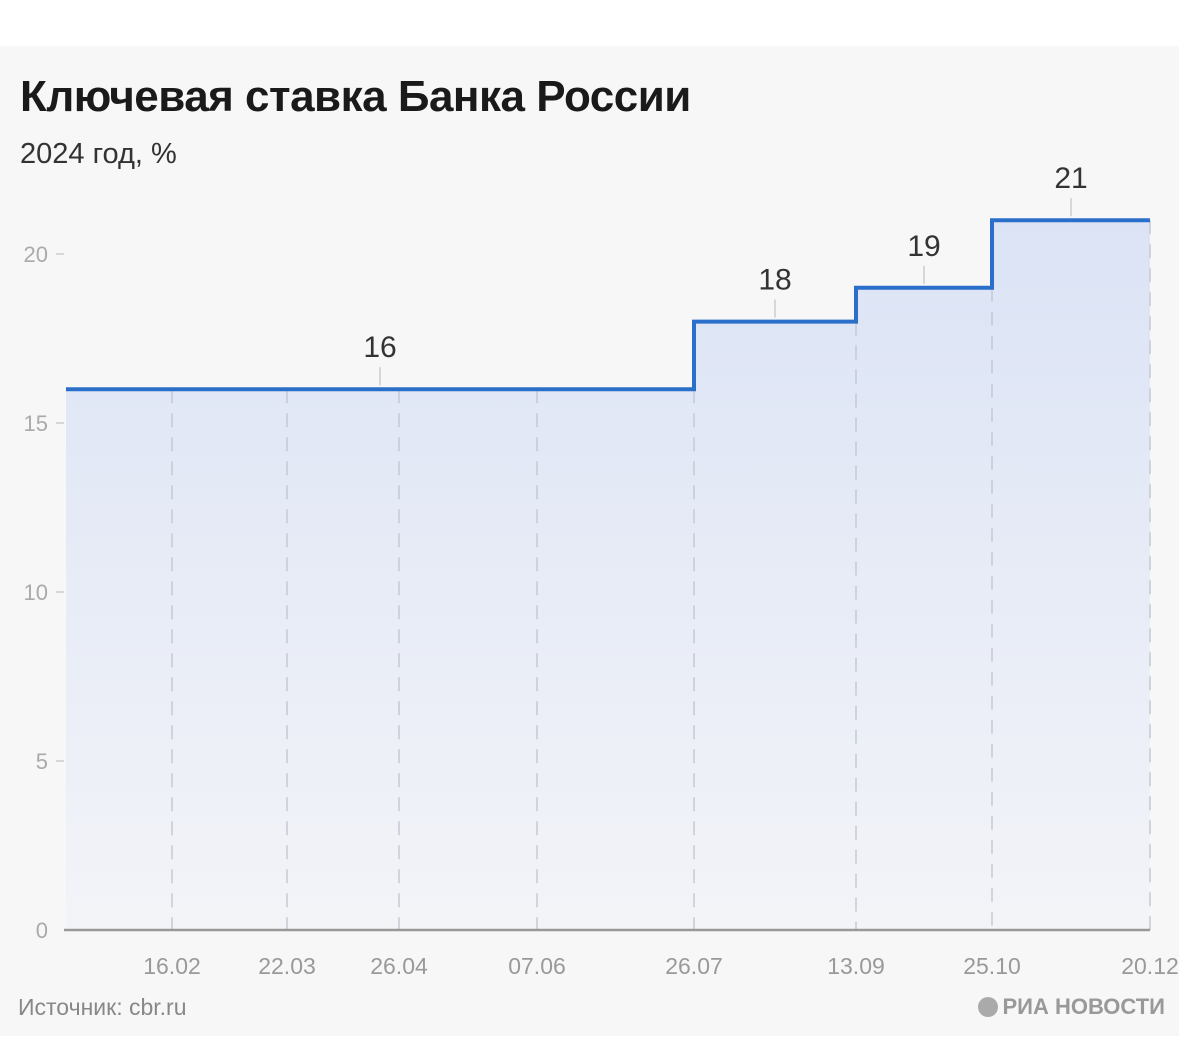 The height and width of the screenshot is (1041, 1179). I want to click on chart-subtitle: 2024 год, %, so click(98, 154).